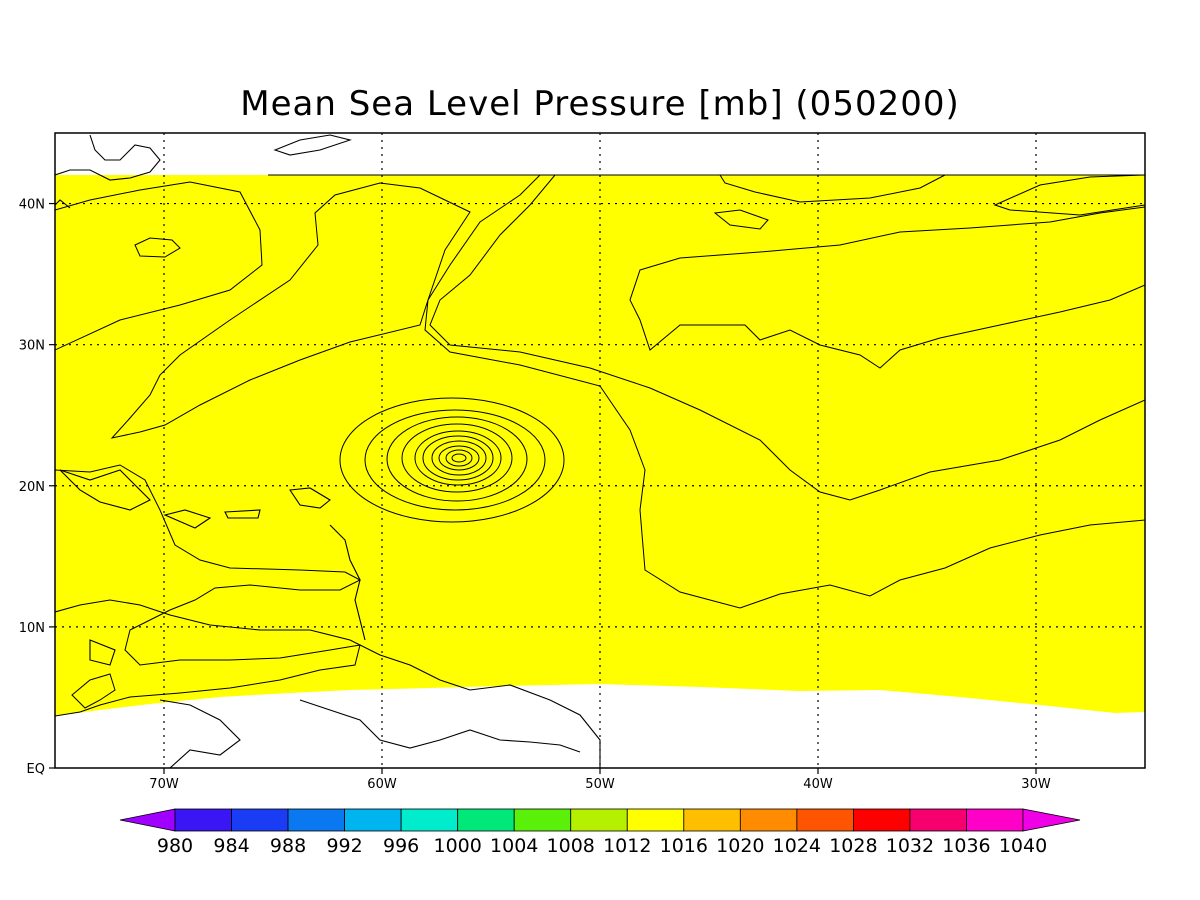  I want to click on colorbar-label: 1020, so click(740, 846).